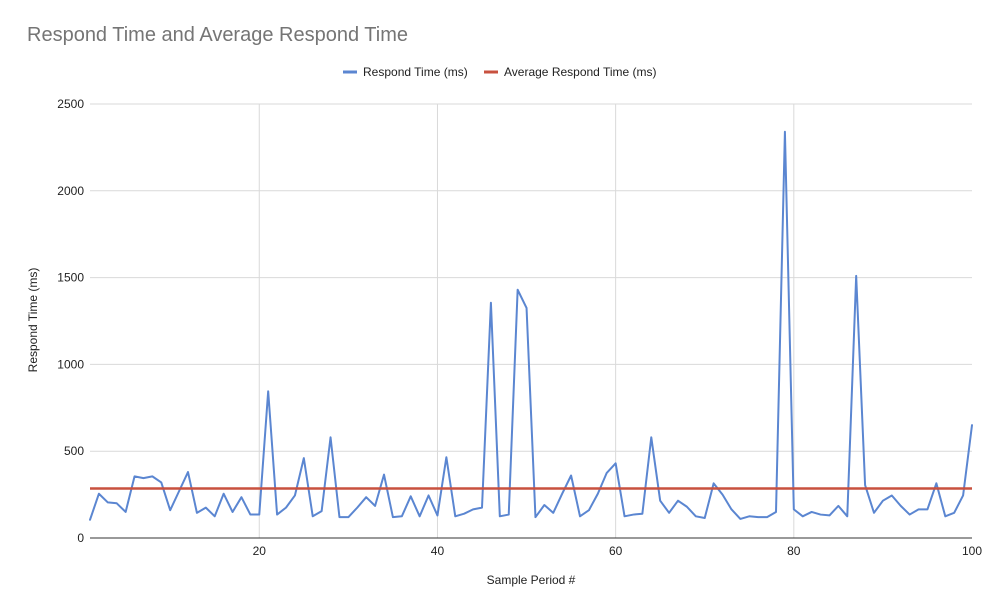 The width and height of the screenshot is (999, 614). What do you see at coordinates (80, 538) in the screenshot?
I see `y-tick-label: 0` at bounding box center [80, 538].